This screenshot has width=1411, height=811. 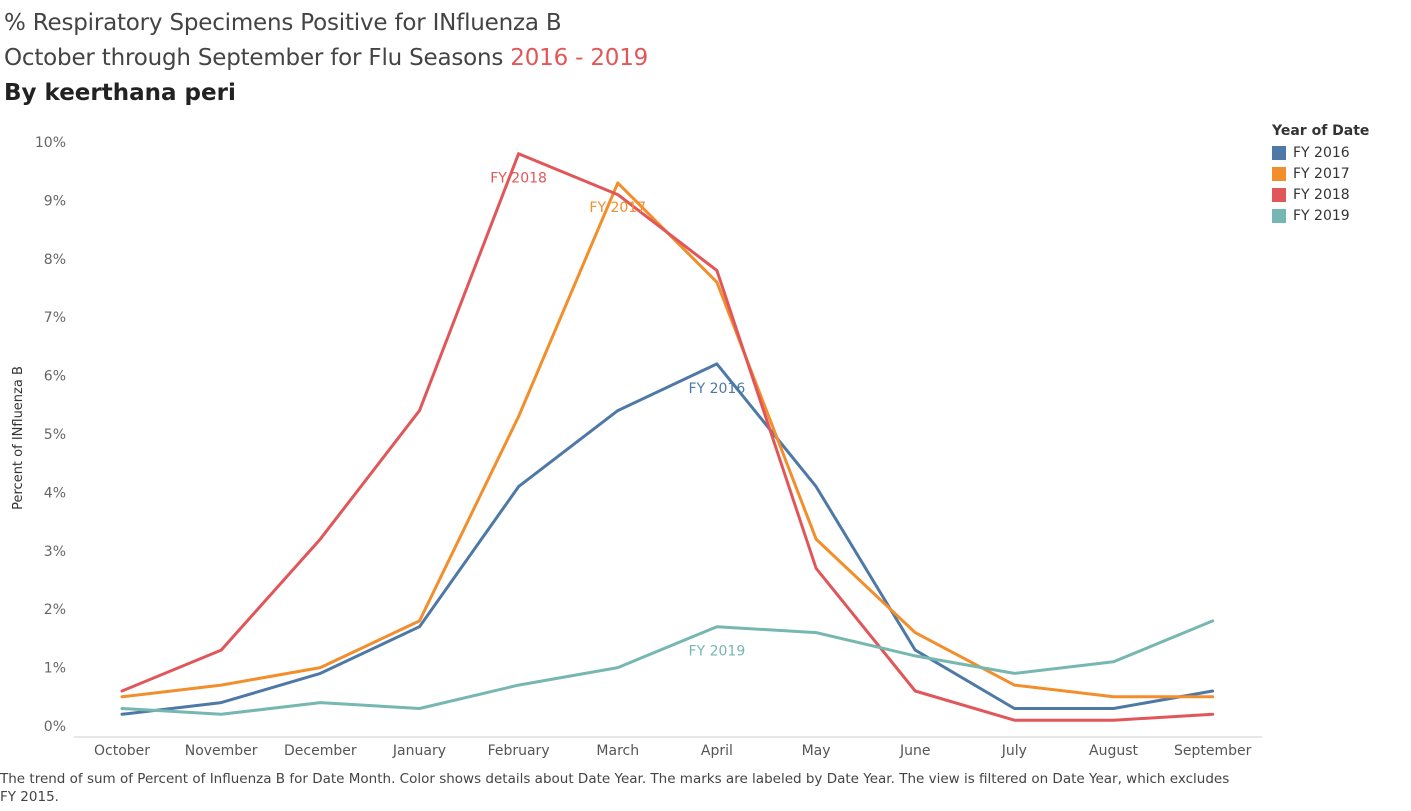 I want to click on series-line-fy-2019, so click(x=667, y=667).